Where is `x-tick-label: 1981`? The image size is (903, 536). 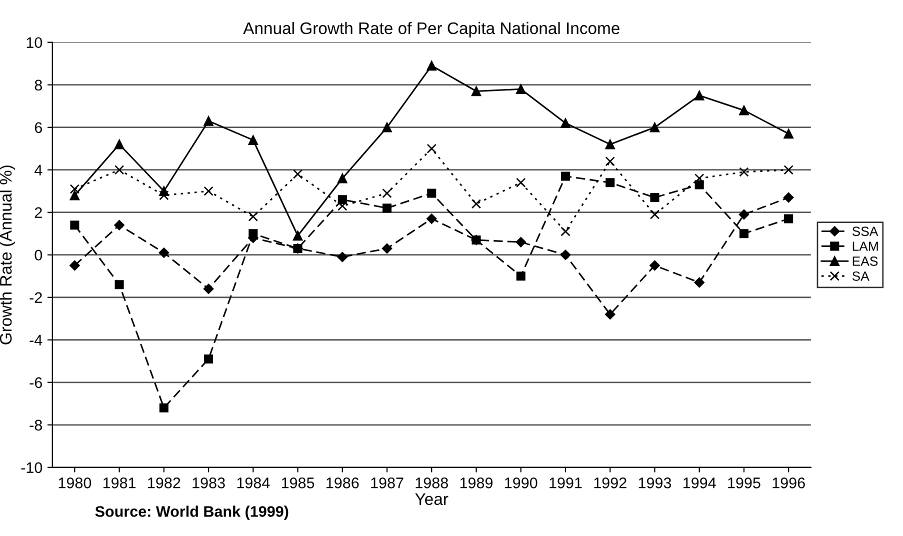 x-tick-label: 1981 is located at coordinates (119, 483).